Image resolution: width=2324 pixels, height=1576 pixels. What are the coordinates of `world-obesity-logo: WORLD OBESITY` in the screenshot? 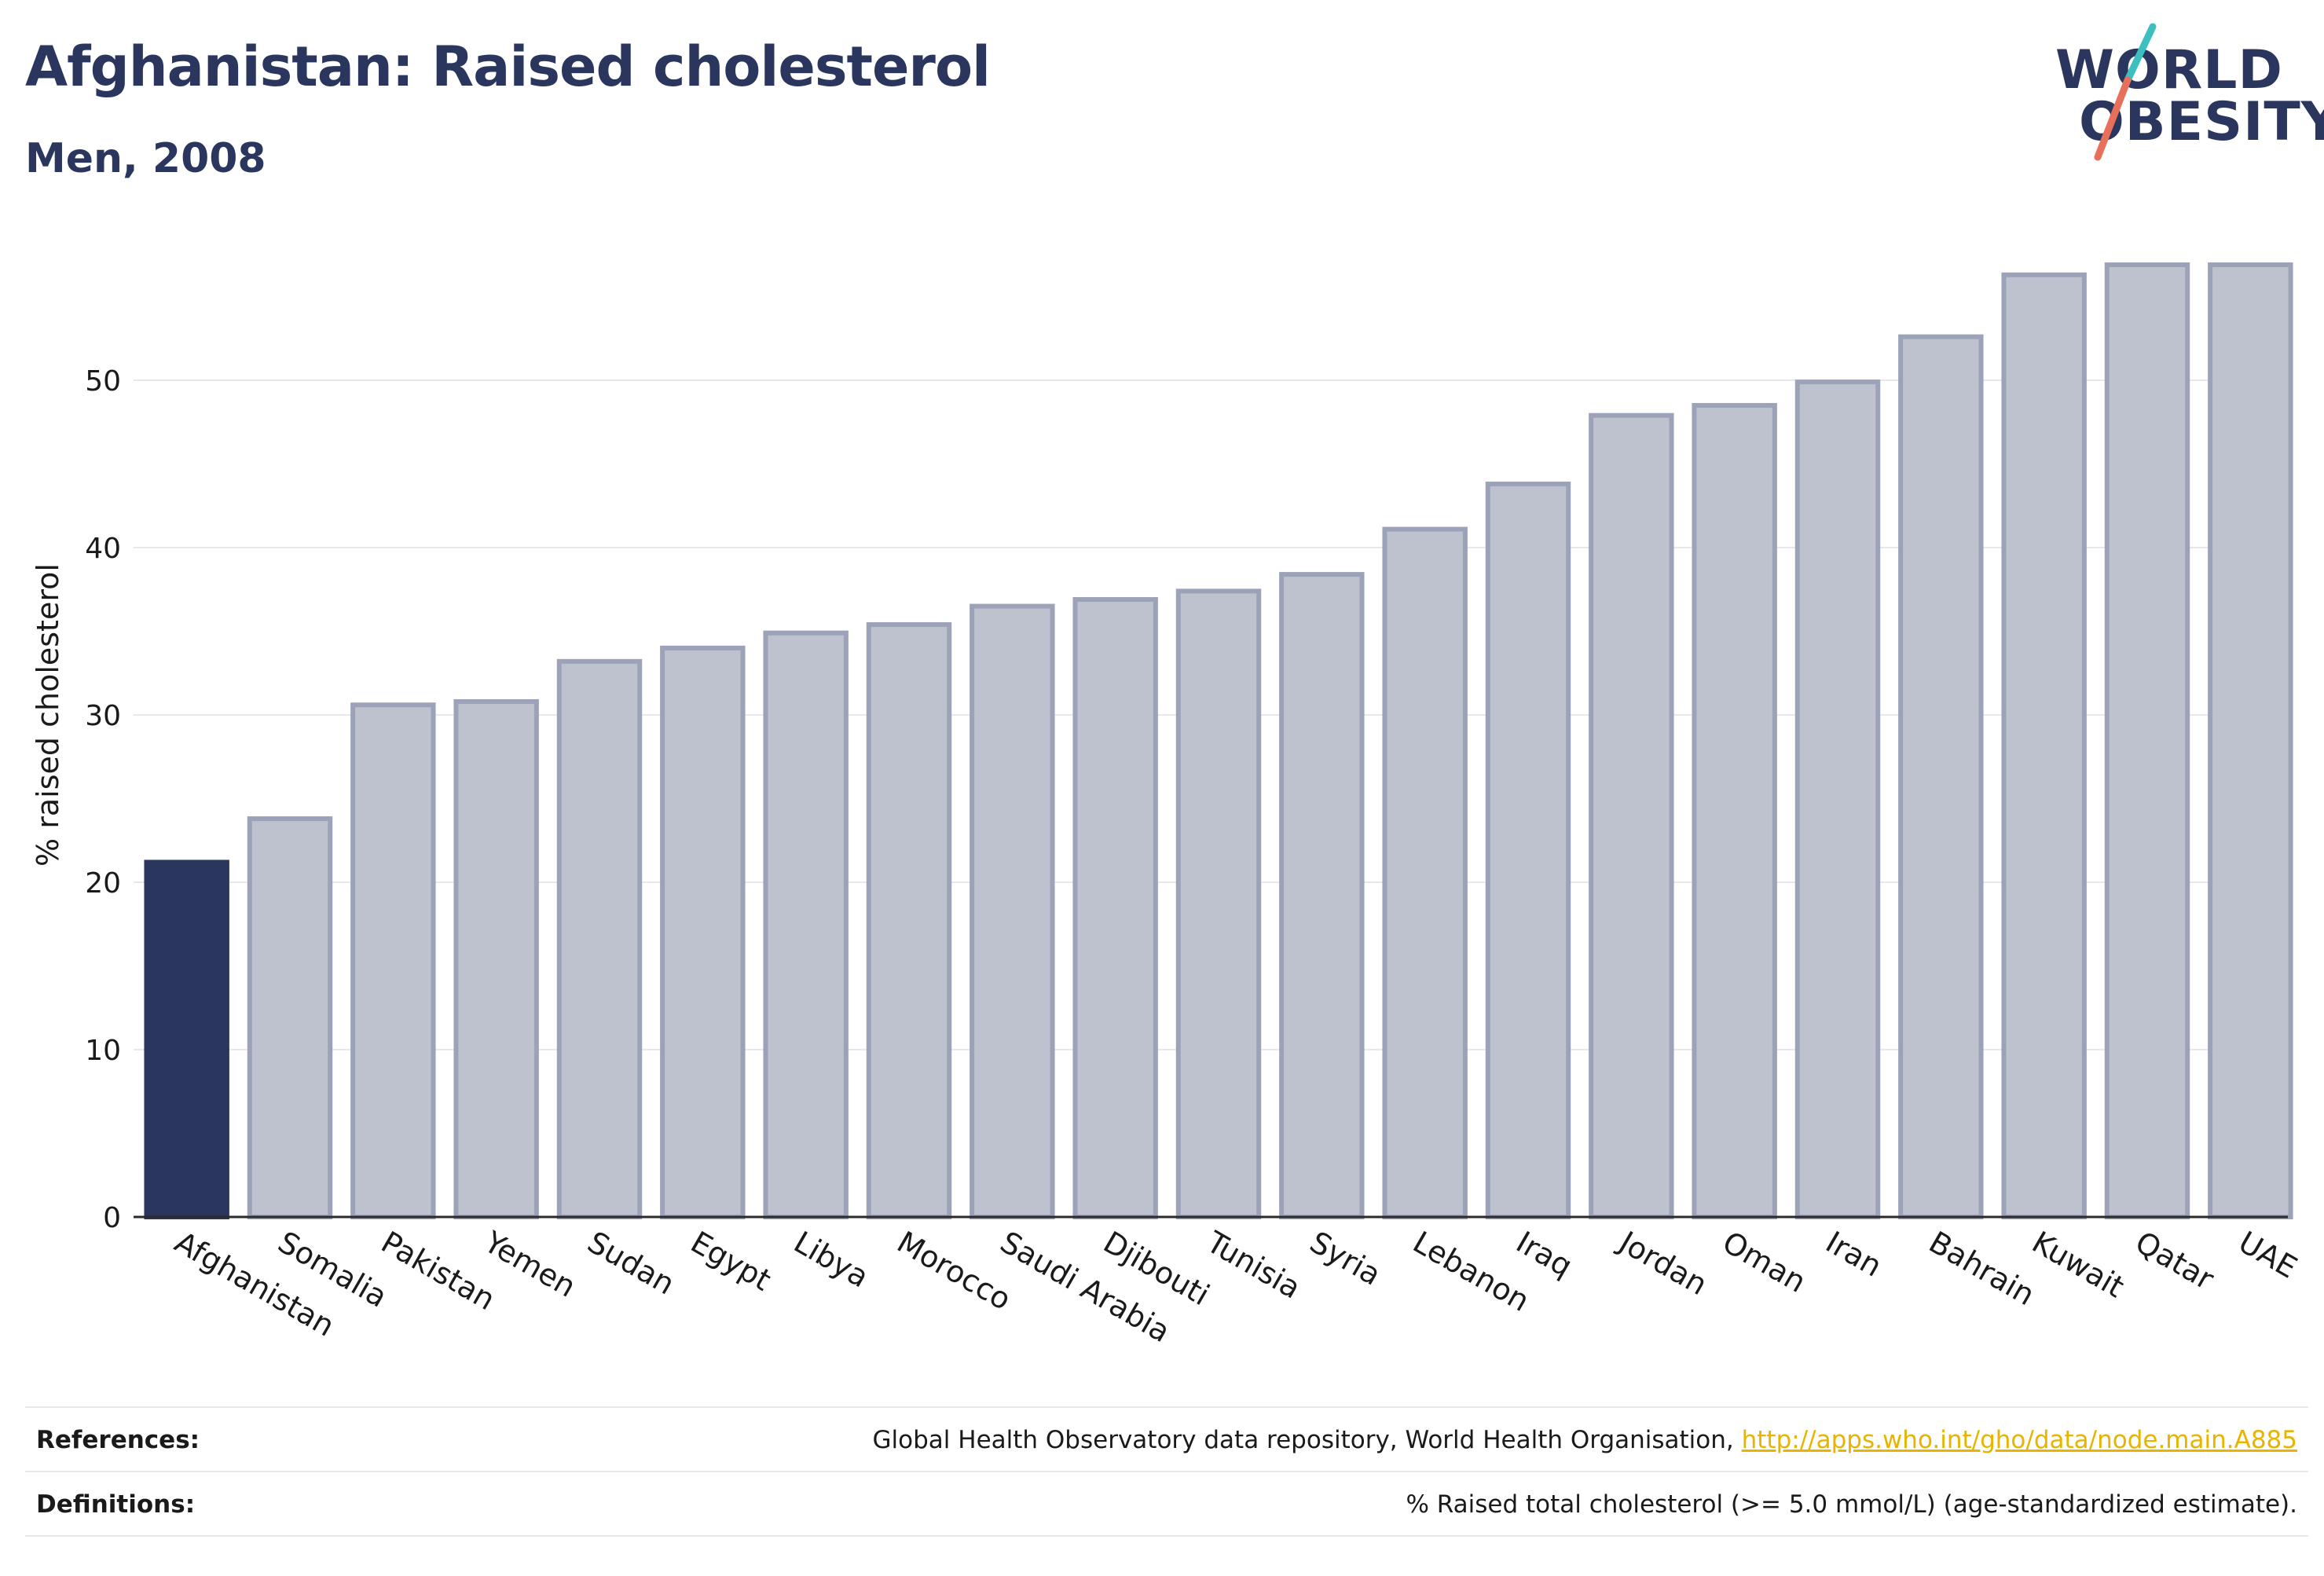 It's located at (2175, 96).